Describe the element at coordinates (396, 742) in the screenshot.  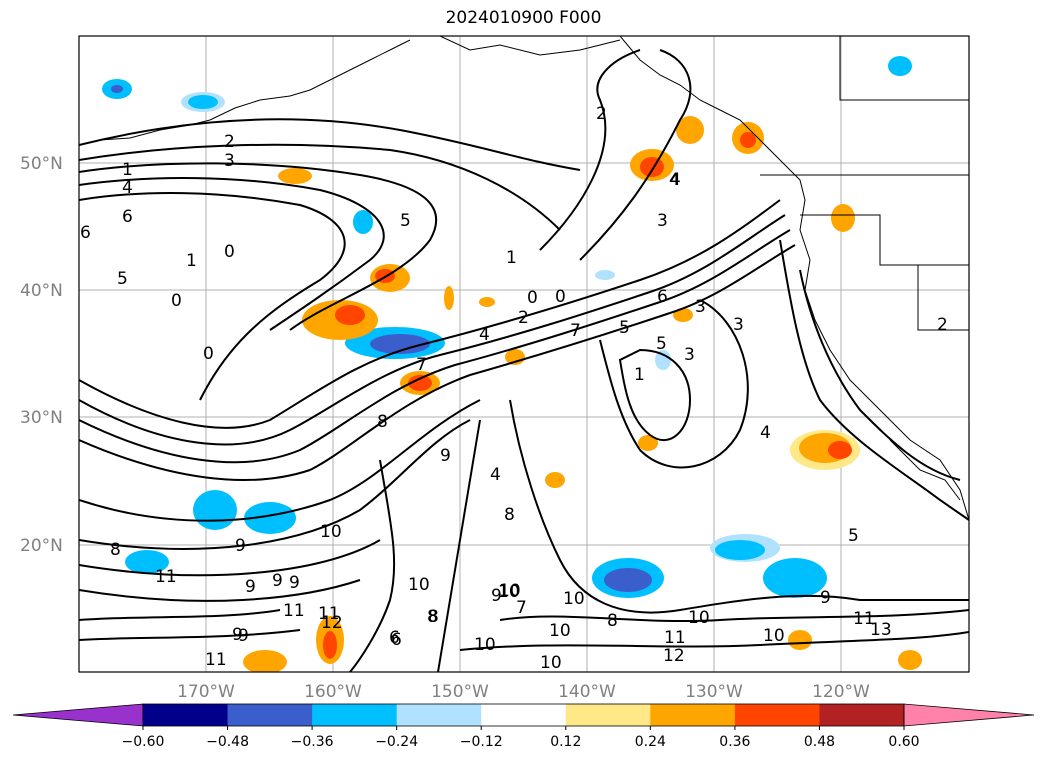
I see `colorbar-label: −0.24` at that location.